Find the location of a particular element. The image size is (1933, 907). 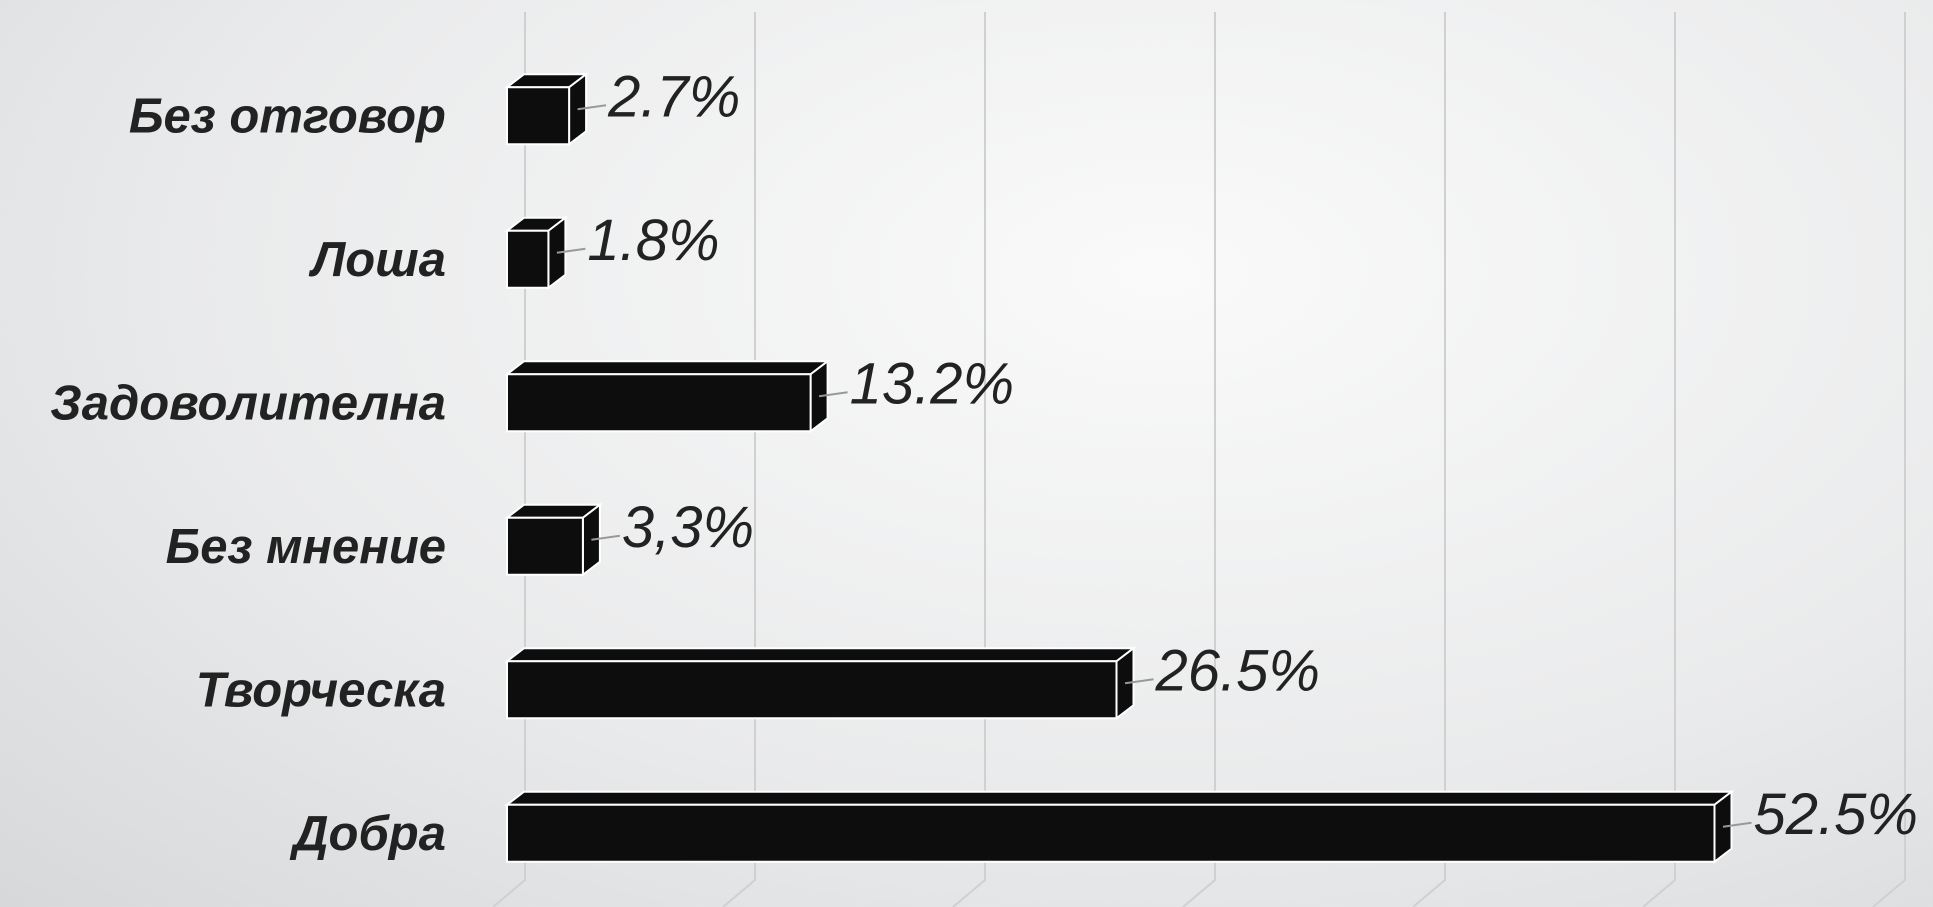

value-label: 26.5% is located at coordinates (1237, 671).